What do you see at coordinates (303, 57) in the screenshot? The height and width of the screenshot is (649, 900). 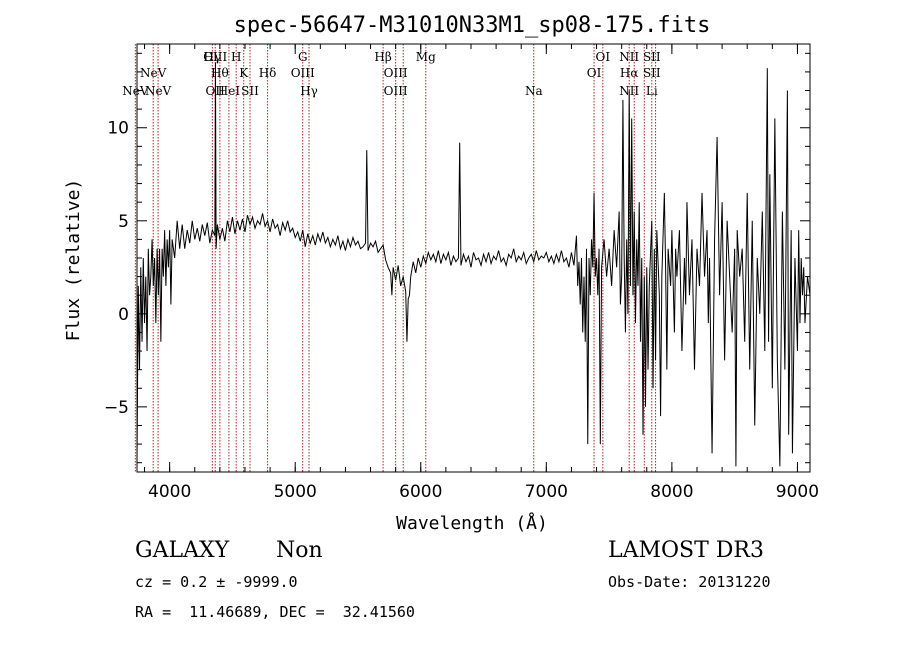 I see `line-marker-label: G` at bounding box center [303, 57].